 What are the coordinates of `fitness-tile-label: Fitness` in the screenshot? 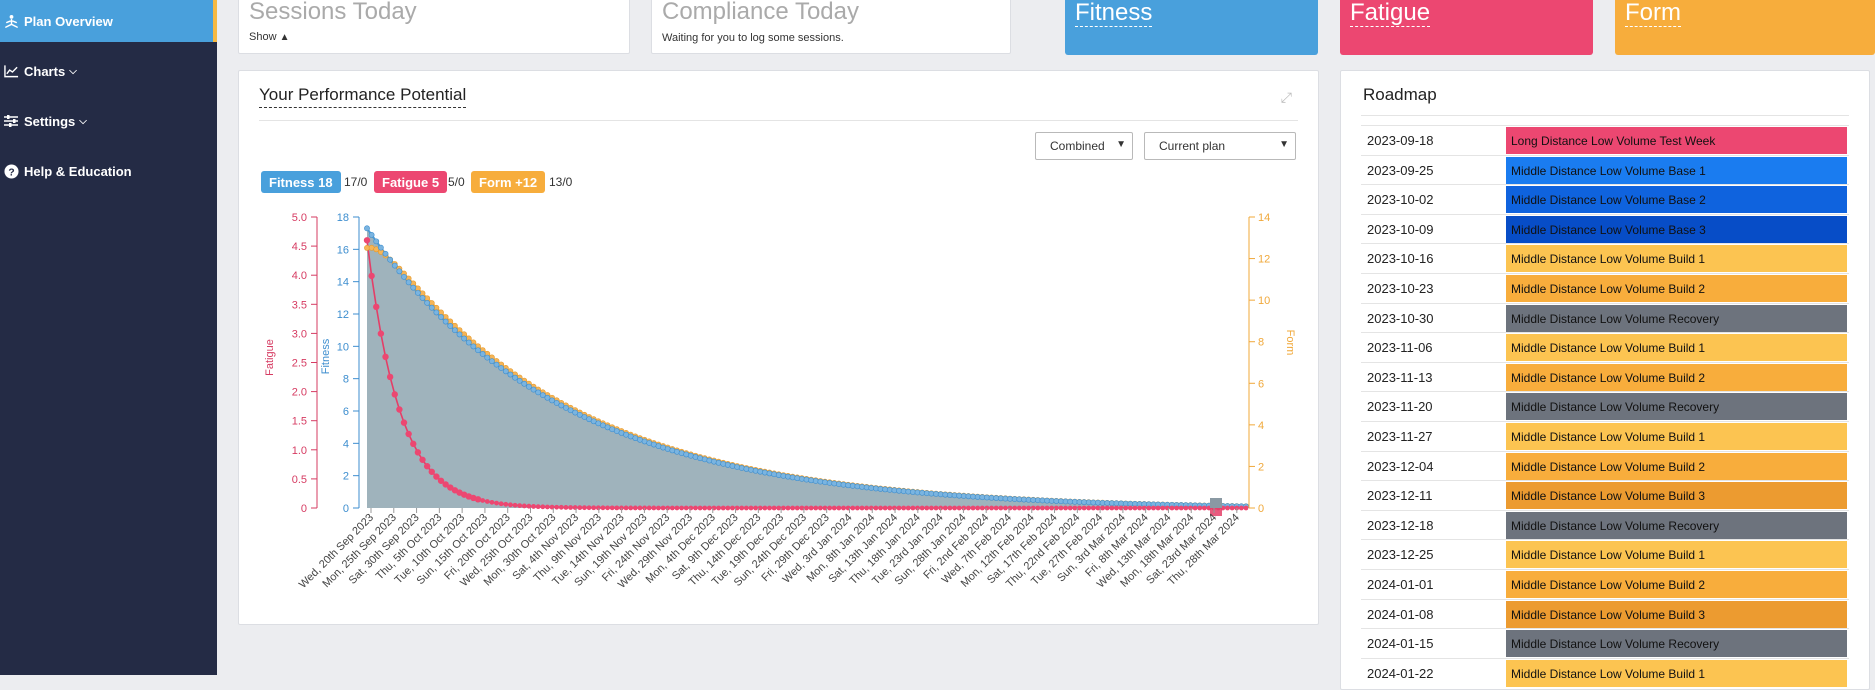 It's located at (1114, 13).